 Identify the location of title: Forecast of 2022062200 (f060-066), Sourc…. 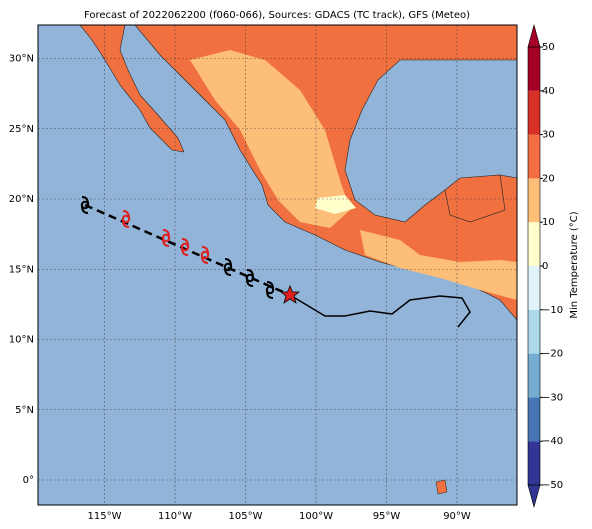
(277, 15).